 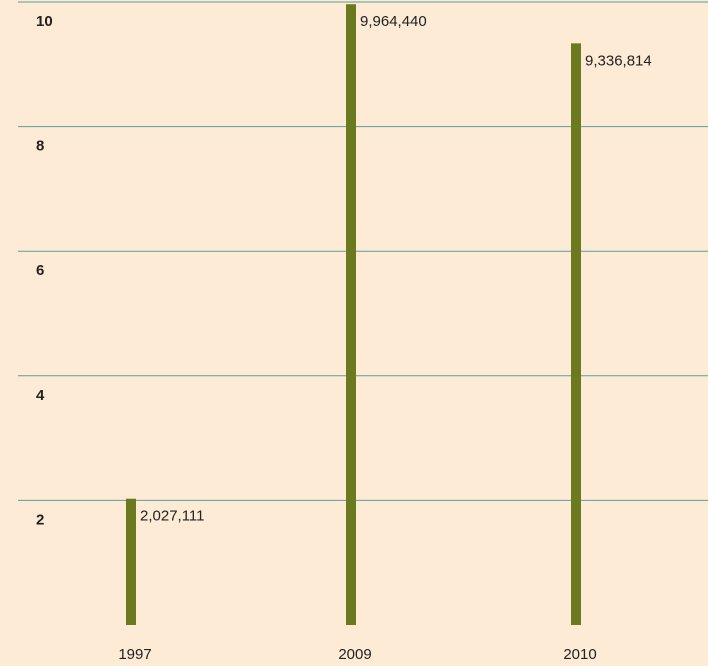 I want to click on y-tick-label: 8, so click(x=40, y=146).